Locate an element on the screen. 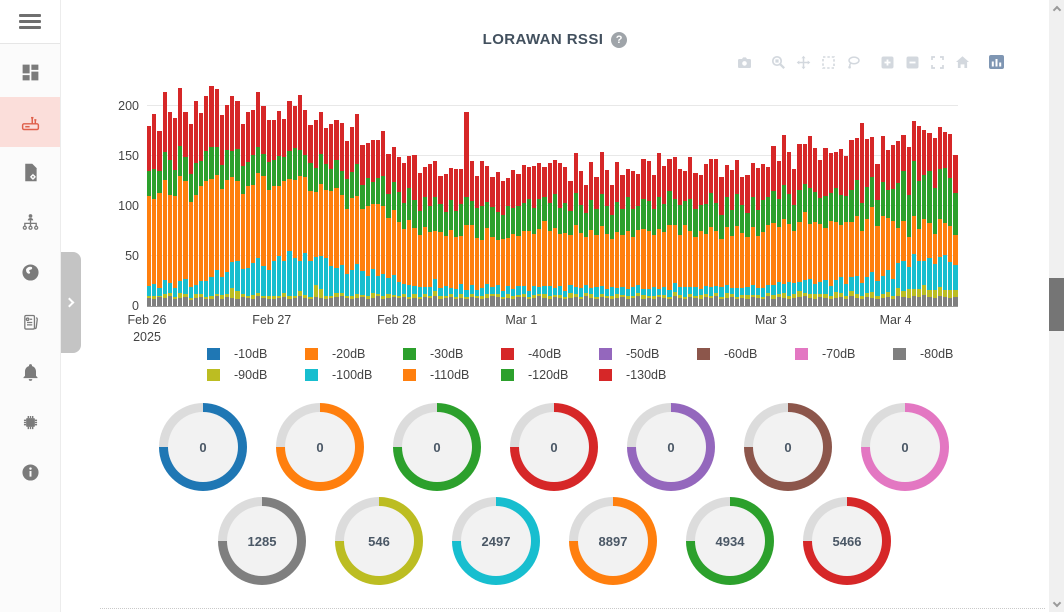 The image size is (1064, 612). vertical-scrollbar is located at coordinates (1056, 306).